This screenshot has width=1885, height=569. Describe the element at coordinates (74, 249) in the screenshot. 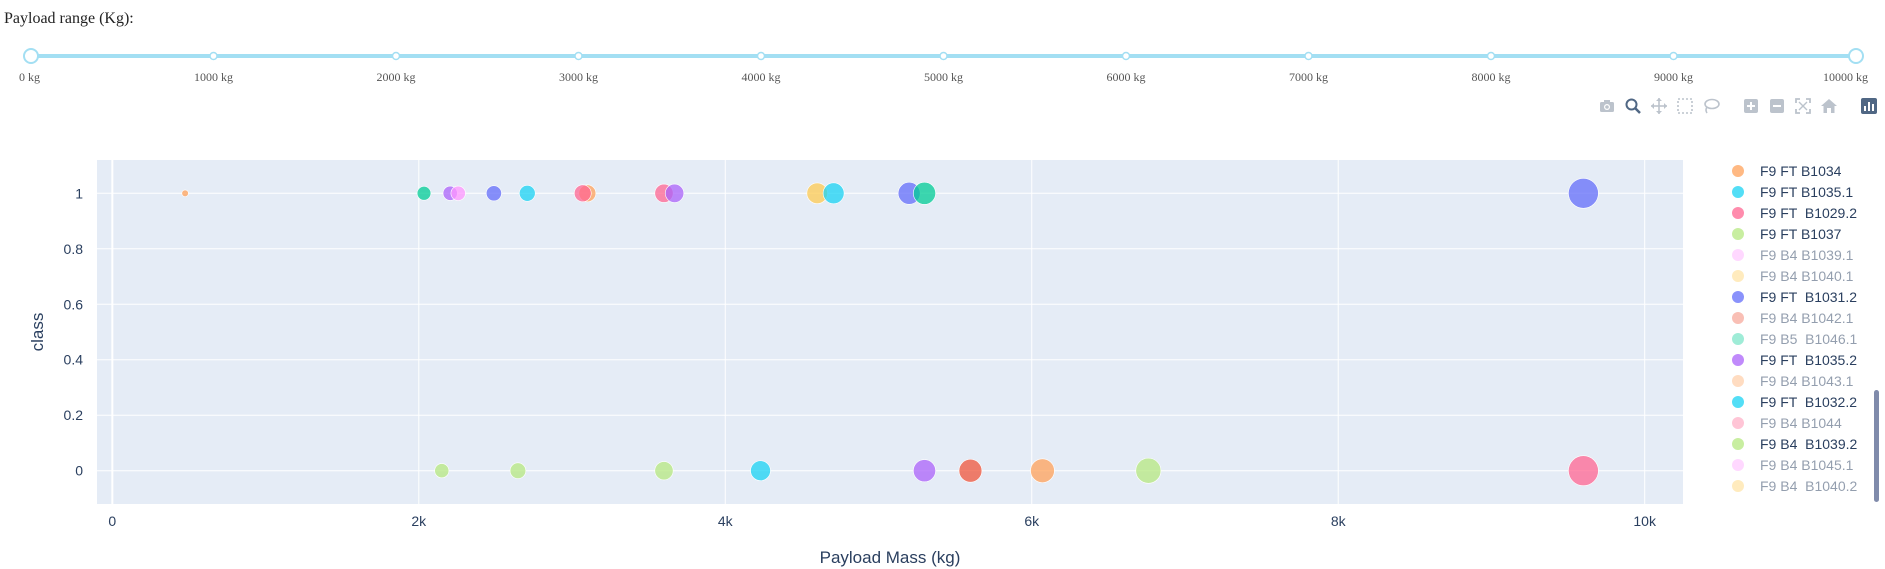

I see `y-tick-label: 0.8` at that location.